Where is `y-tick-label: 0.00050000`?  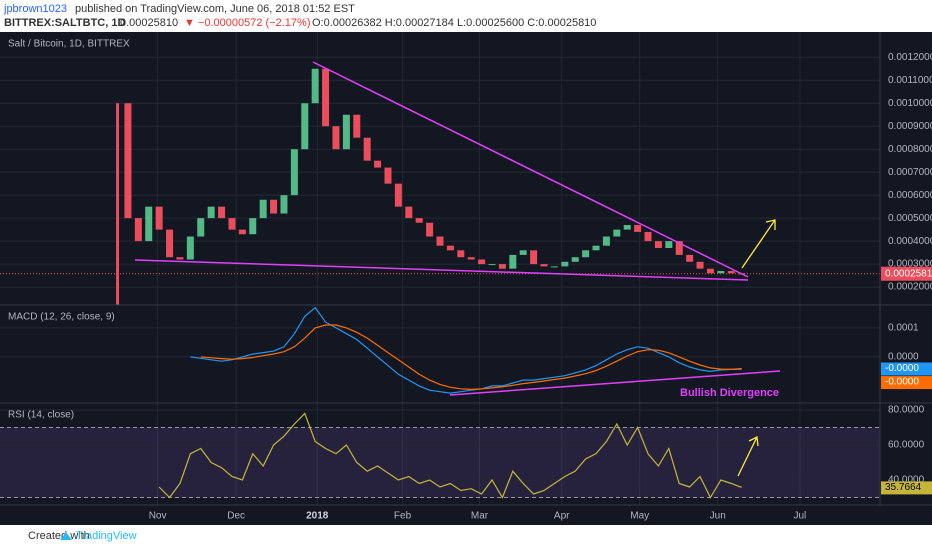
y-tick-label: 0.00050000 is located at coordinates (910, 218).